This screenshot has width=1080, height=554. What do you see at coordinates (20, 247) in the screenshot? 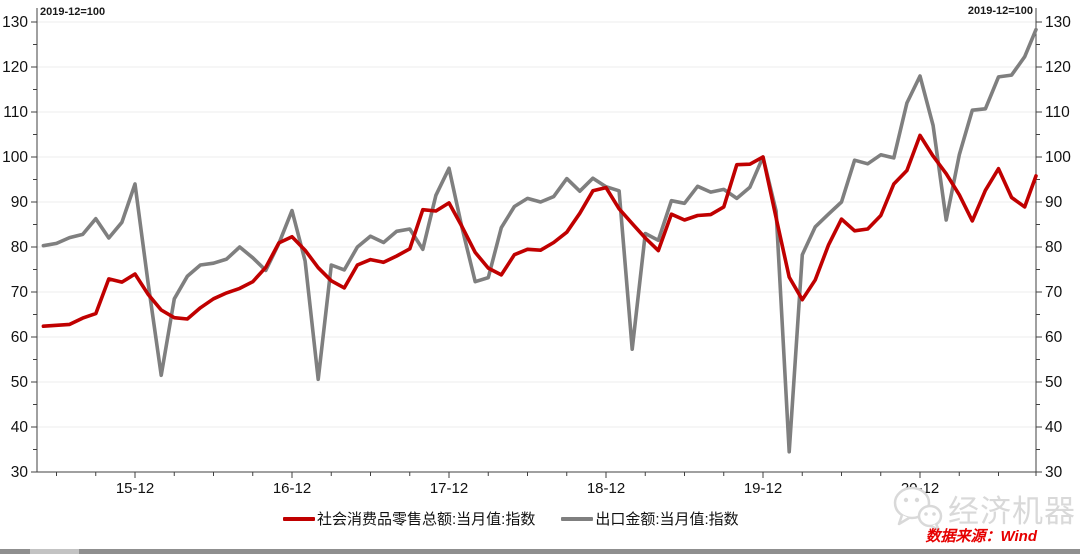
I see `y-axis-label-left: 80` at bounding box center [20, 247].